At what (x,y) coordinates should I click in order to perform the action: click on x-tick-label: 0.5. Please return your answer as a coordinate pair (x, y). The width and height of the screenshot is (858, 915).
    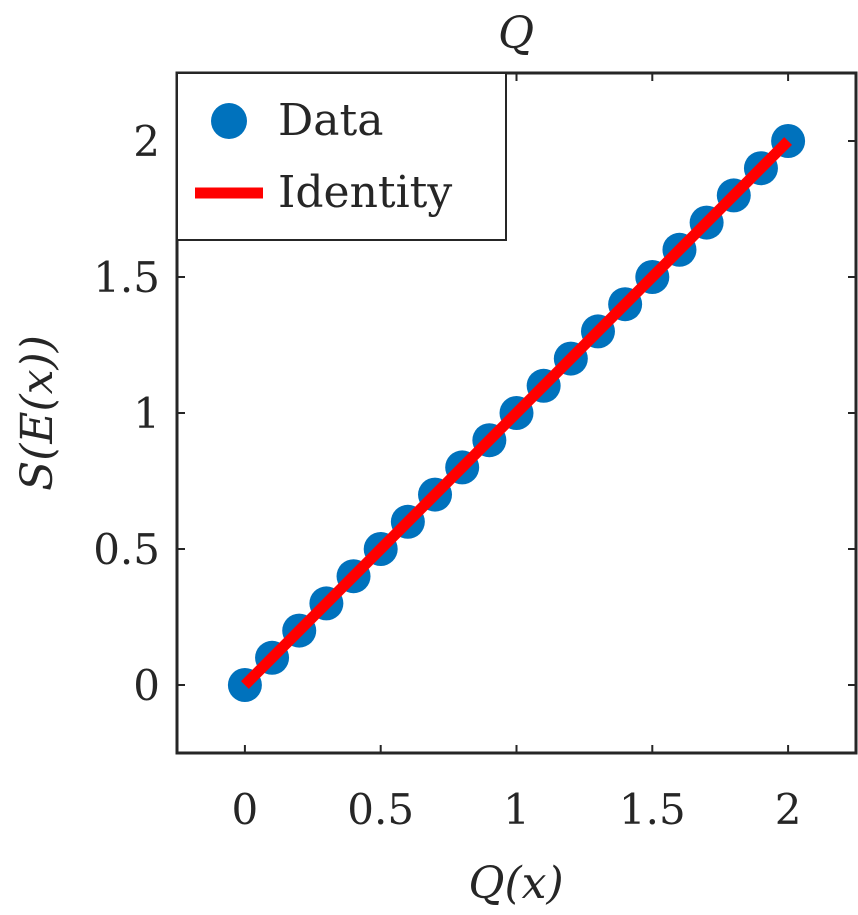
    Looking at the image, I should click on (380, 809).